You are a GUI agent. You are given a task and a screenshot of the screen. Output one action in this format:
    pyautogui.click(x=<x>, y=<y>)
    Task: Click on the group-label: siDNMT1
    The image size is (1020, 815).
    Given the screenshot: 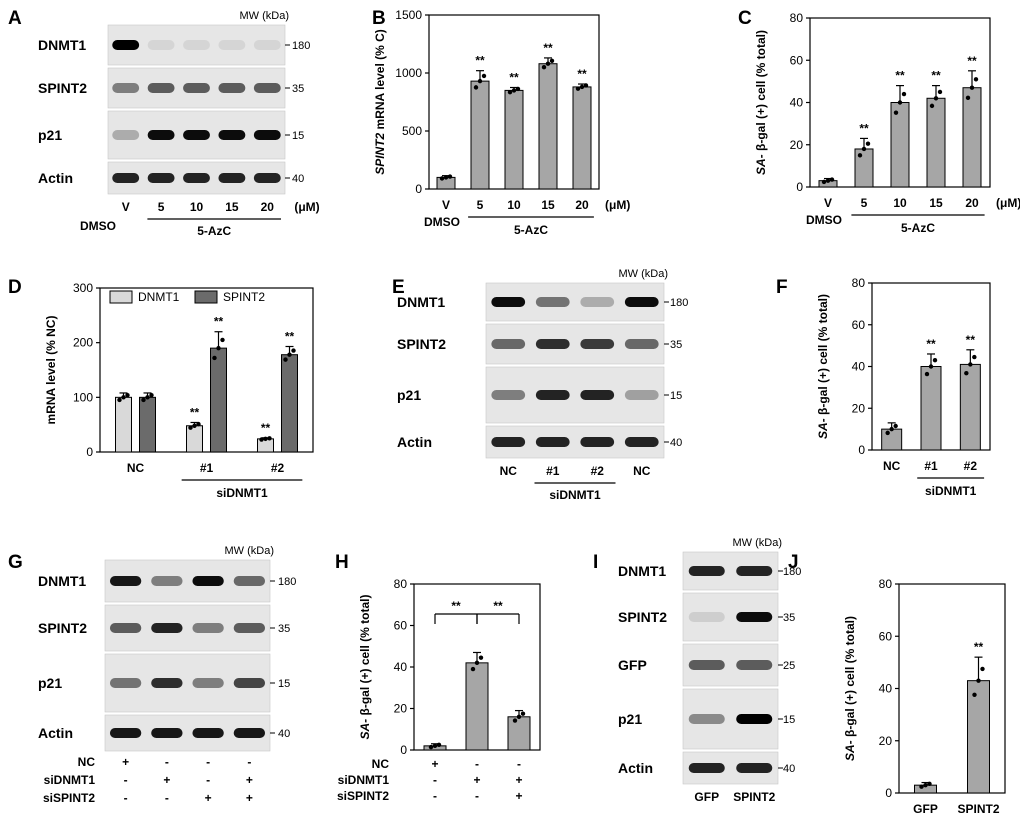 What is the action you would take?
    pyautogui.click(x=575, y=495)
    